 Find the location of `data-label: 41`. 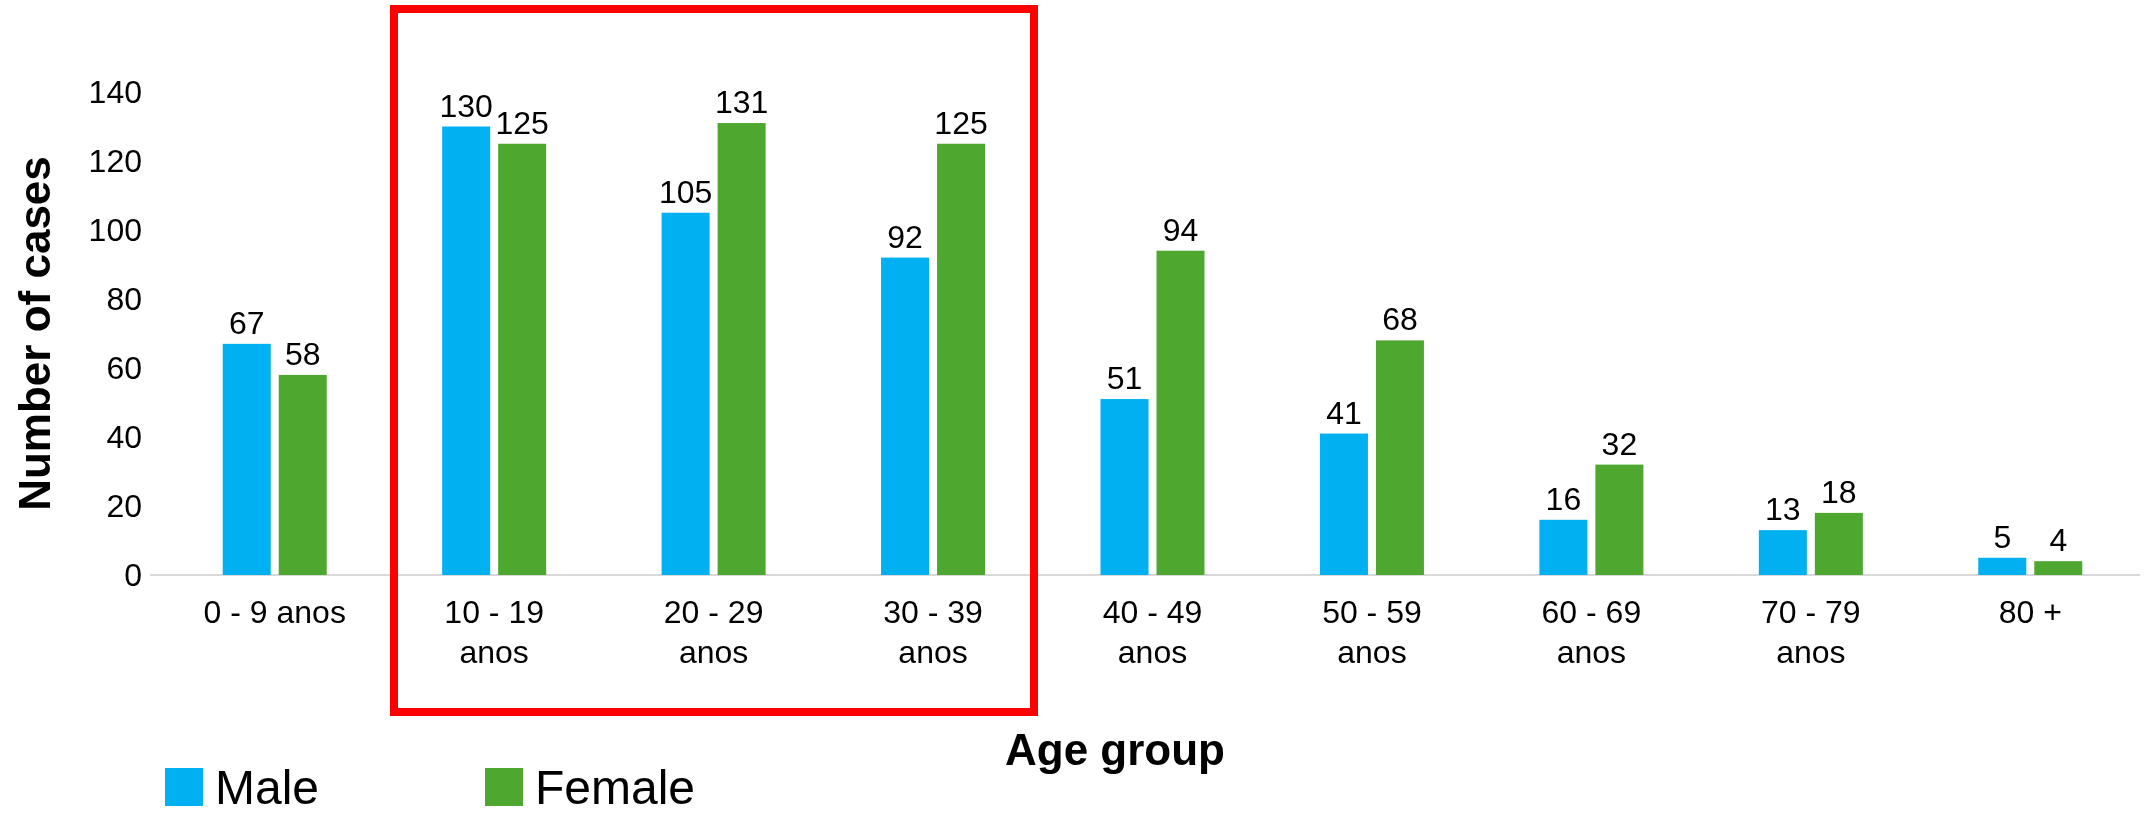

data-label: 41 is located at coordinates (1344, 412).